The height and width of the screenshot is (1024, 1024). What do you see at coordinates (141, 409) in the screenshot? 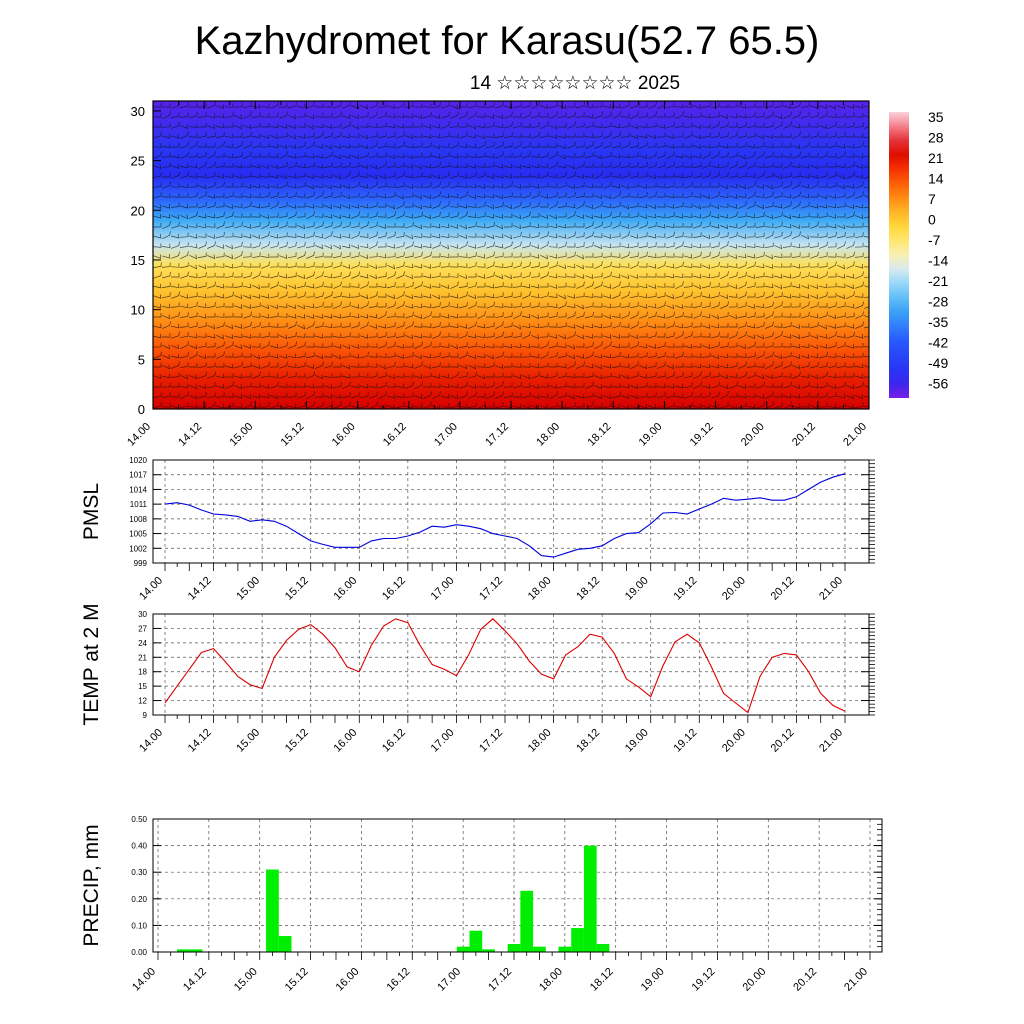
I see `heatmap-y-tick-label: 0` at bounding box center [141, 409].